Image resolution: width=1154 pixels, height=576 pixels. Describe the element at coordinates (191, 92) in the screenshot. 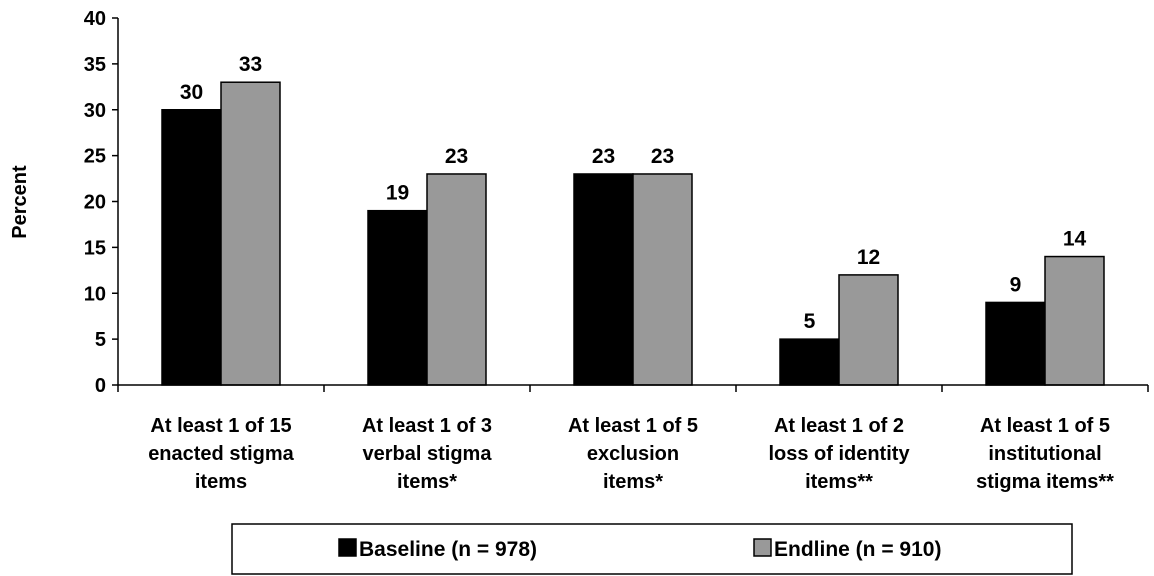

I see `data-label: 30` at that location.